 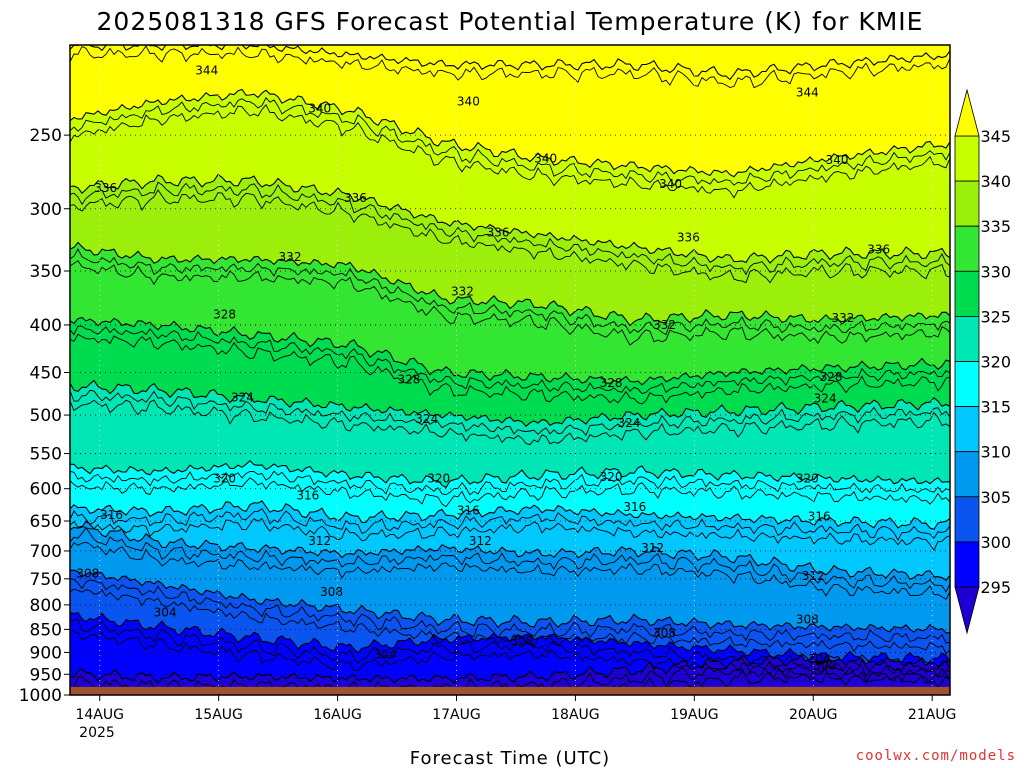 I want to click on x-tick-label: 14AUG, so click(x=99, y=715).